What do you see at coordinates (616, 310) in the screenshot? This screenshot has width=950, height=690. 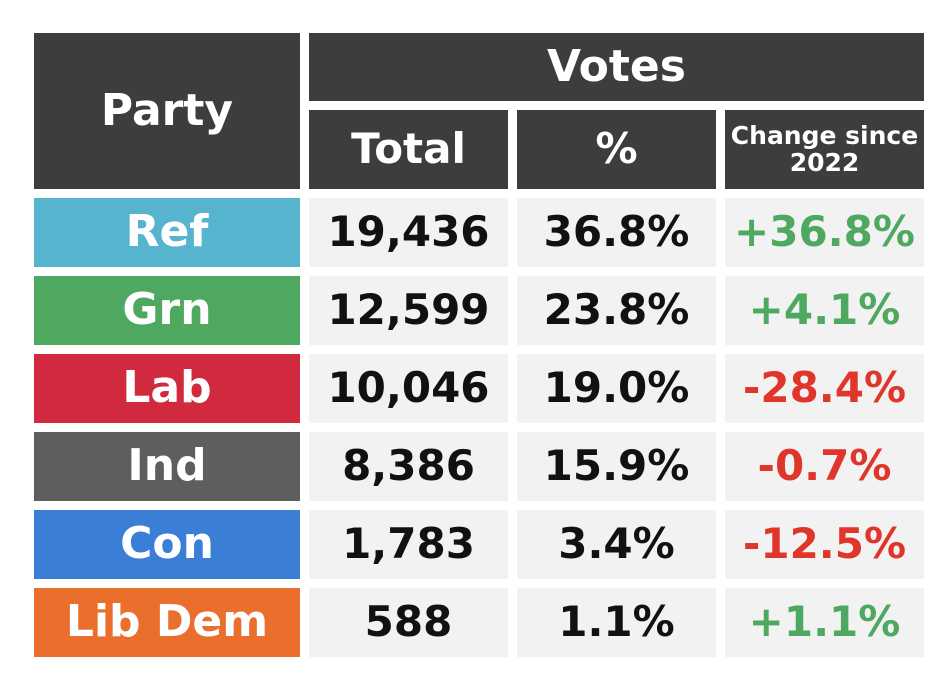 I see `percent-cell-grn: 23.8%` at bounding box center [616, 310].